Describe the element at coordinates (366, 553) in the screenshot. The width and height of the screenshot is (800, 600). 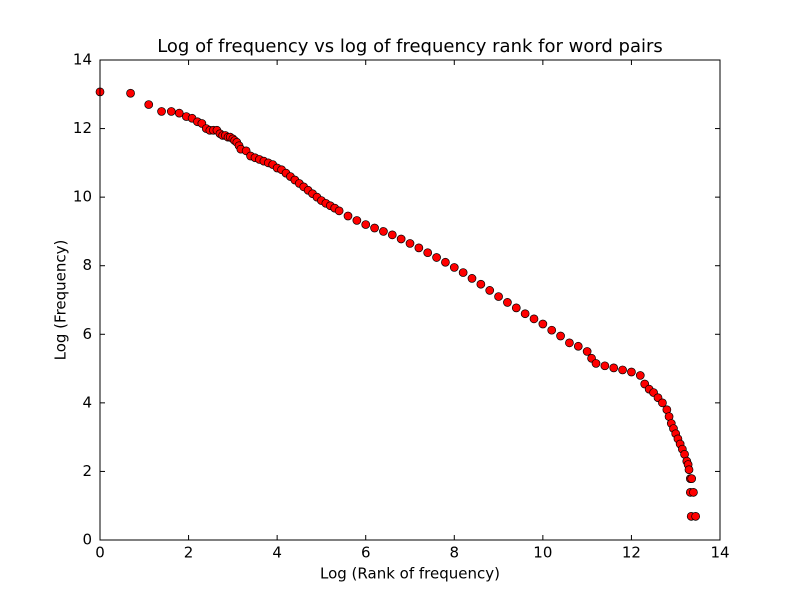
I see `x-tick-label: 6` at that location.